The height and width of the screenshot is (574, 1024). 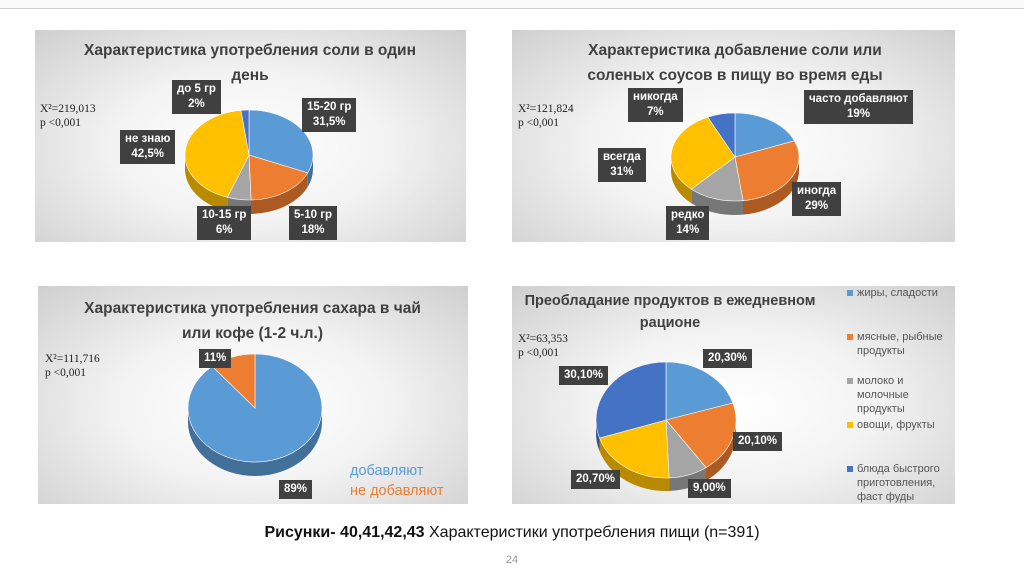 What do you see at coordinates (596, 479) in the screenshot?
I see `data-label-slice-4: 20,70%` at bounding box center [596, 479].